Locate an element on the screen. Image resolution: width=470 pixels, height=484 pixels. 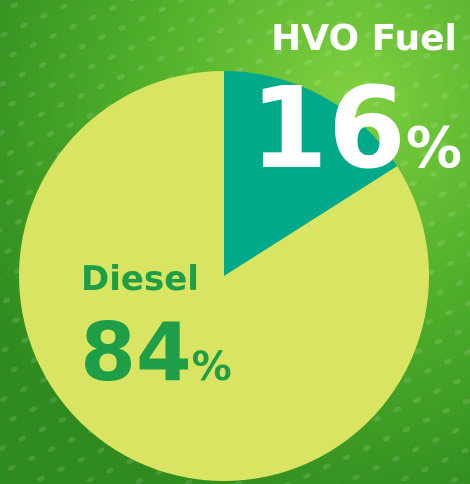
value-number: 84 is located at coordinates (135, 352).